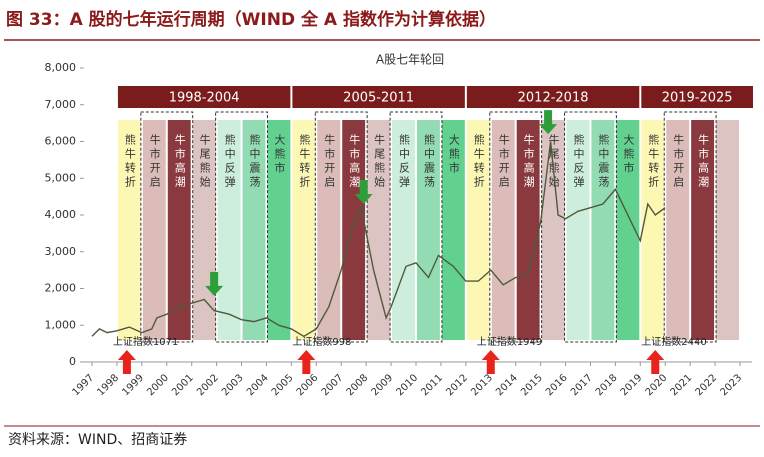  I want to click on x-tick-label: 2000, so click(158, 385).